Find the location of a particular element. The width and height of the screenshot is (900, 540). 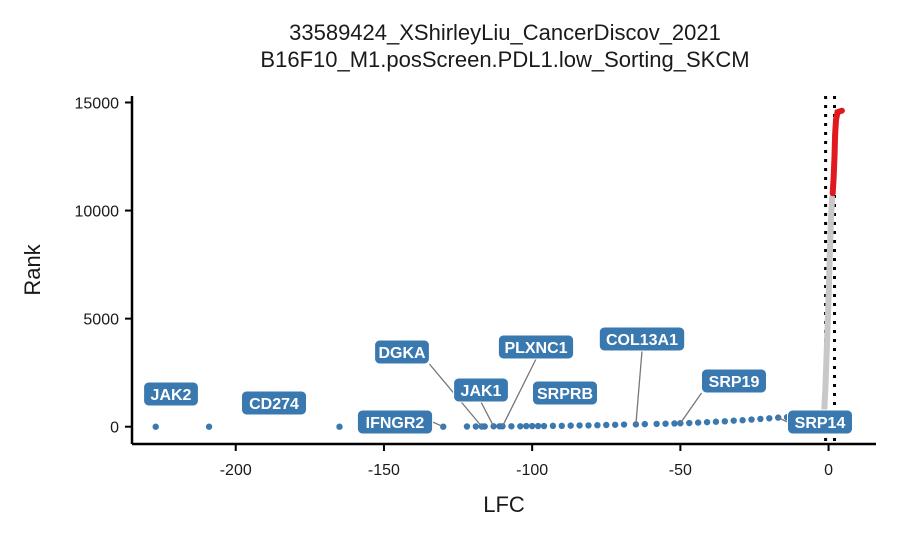

gene-label-text: COL13A1 is located at coordinates (642, 340).